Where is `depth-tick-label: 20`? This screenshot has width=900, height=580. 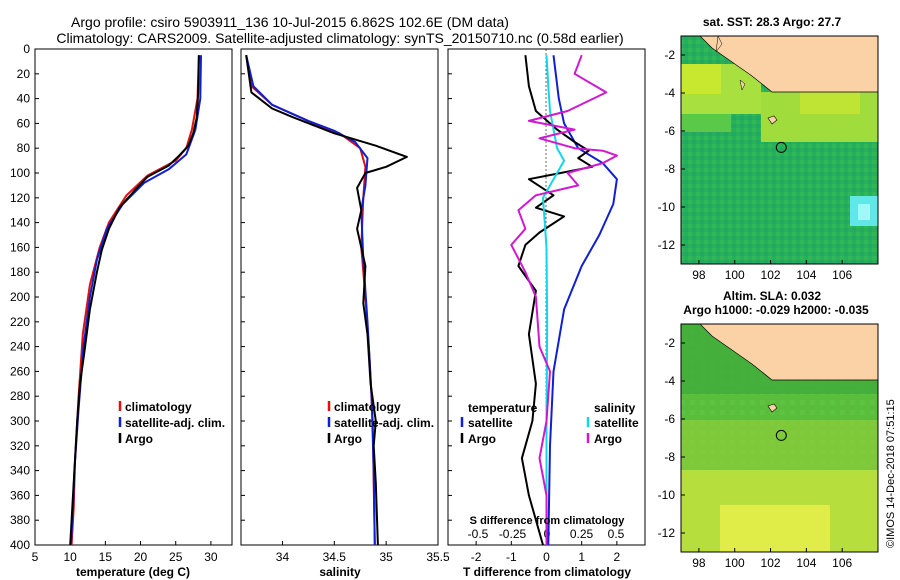
depth-tick-label: 20 is located at coordinates (24, 74).